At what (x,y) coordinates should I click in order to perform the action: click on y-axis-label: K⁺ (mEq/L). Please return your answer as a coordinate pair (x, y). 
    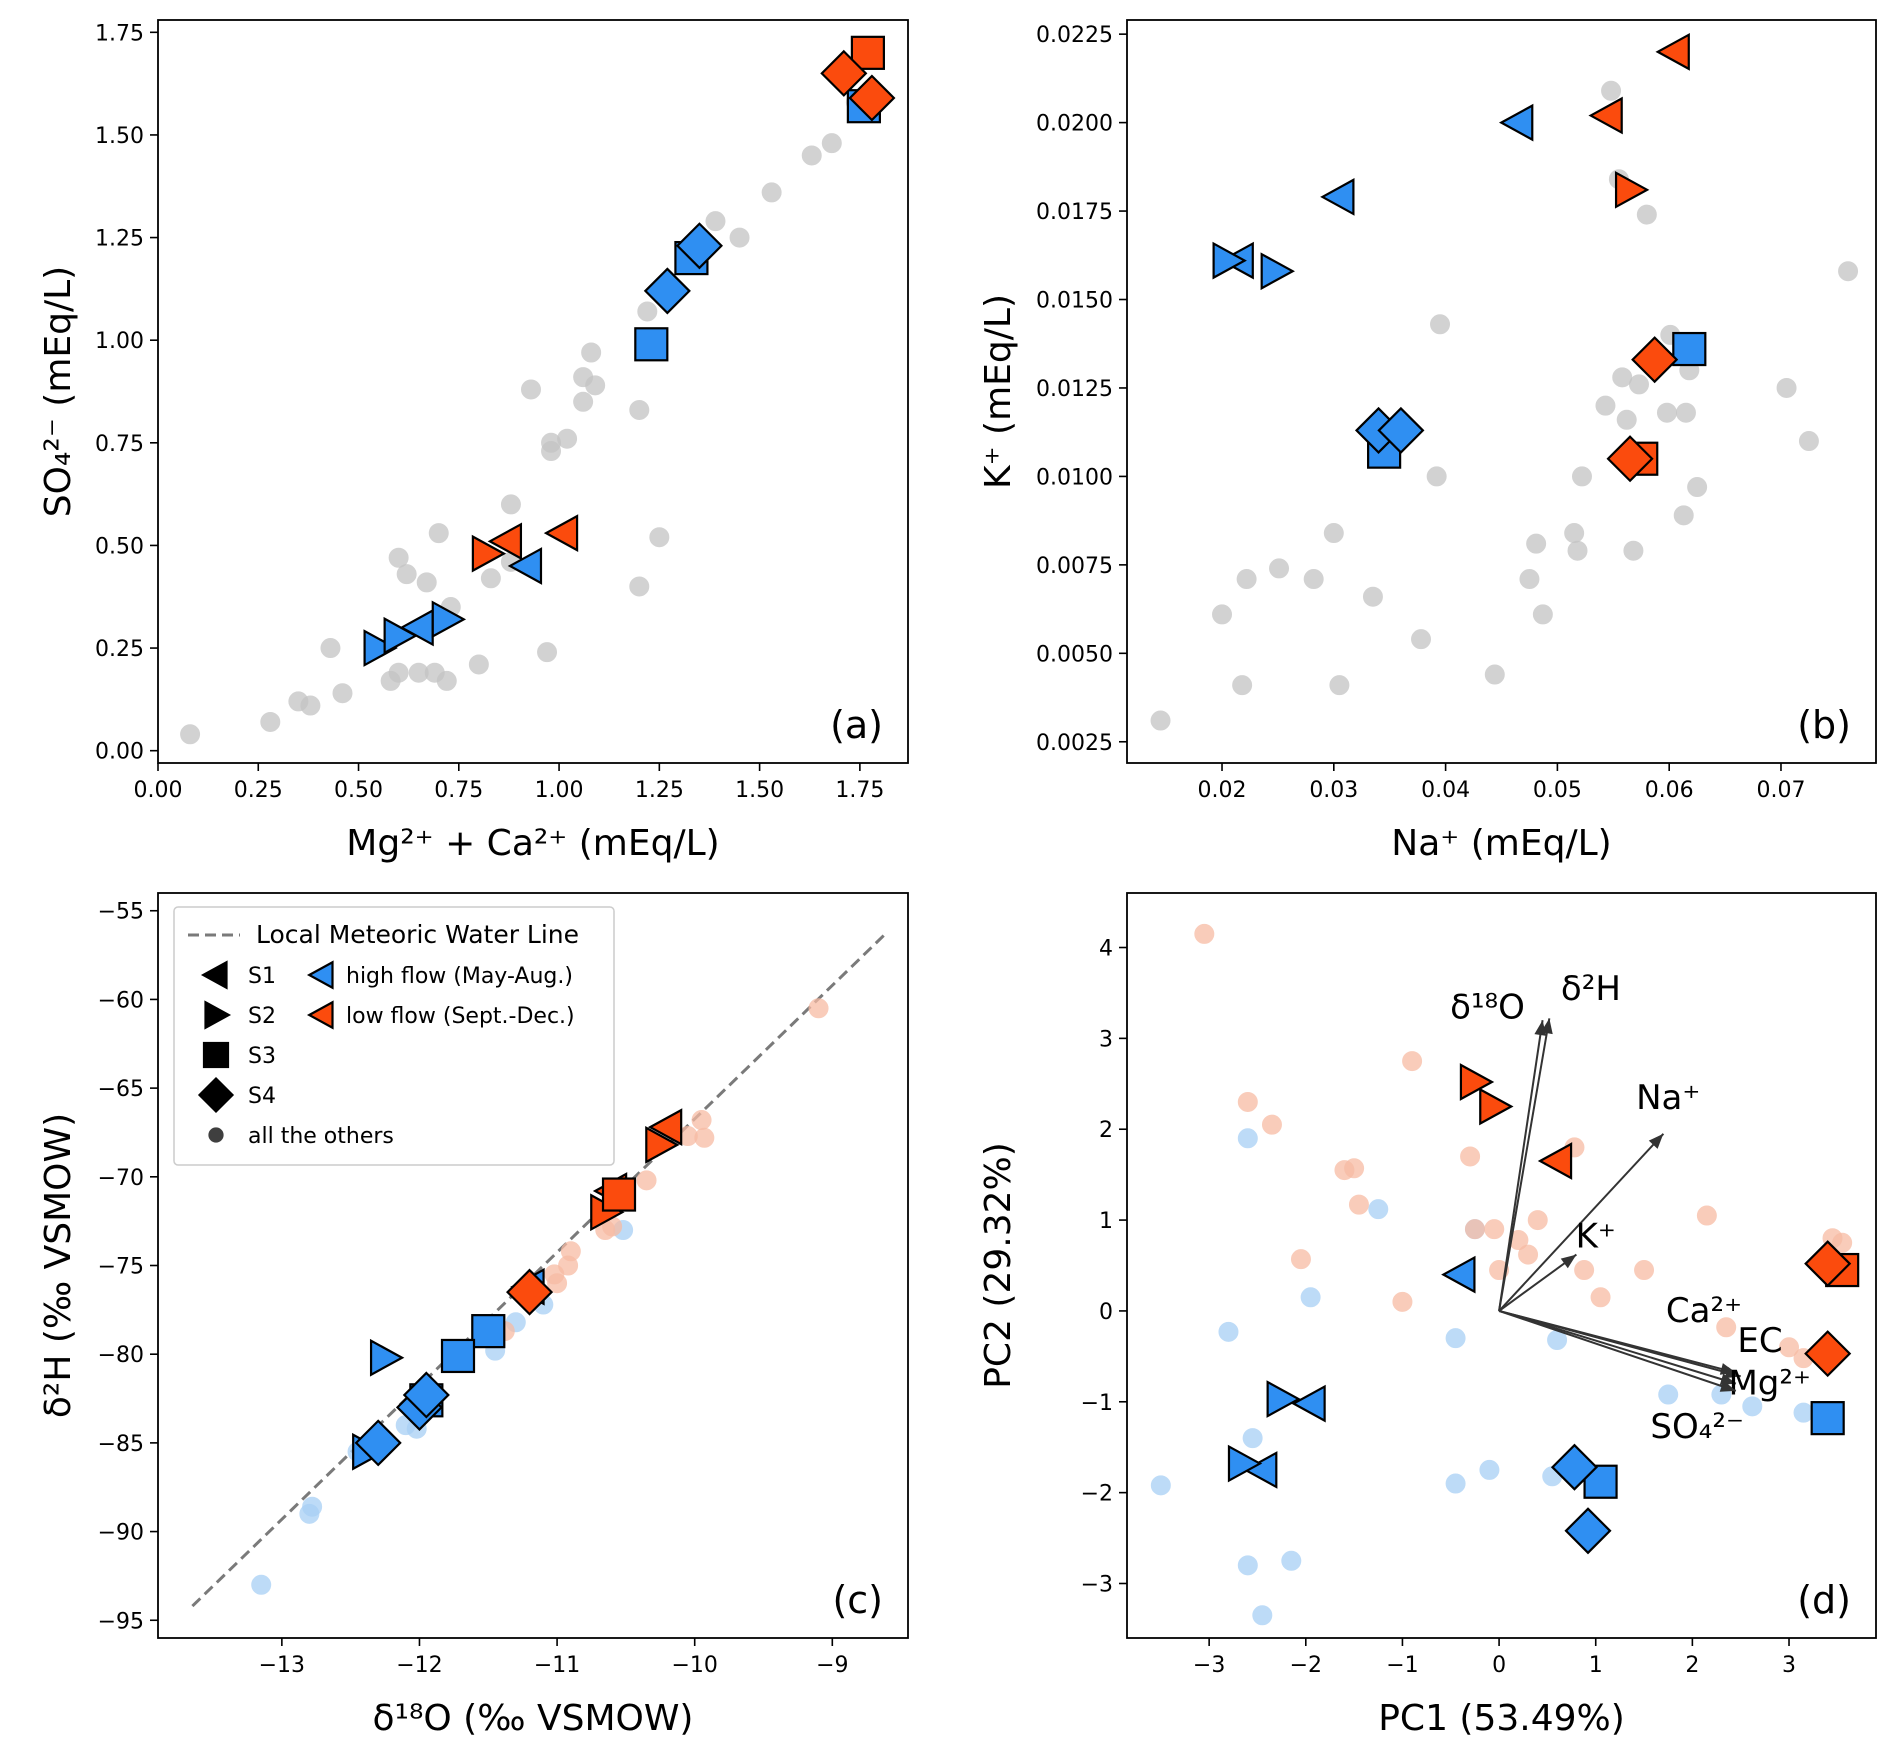
    Looking at the image, I should click on (998, 391).